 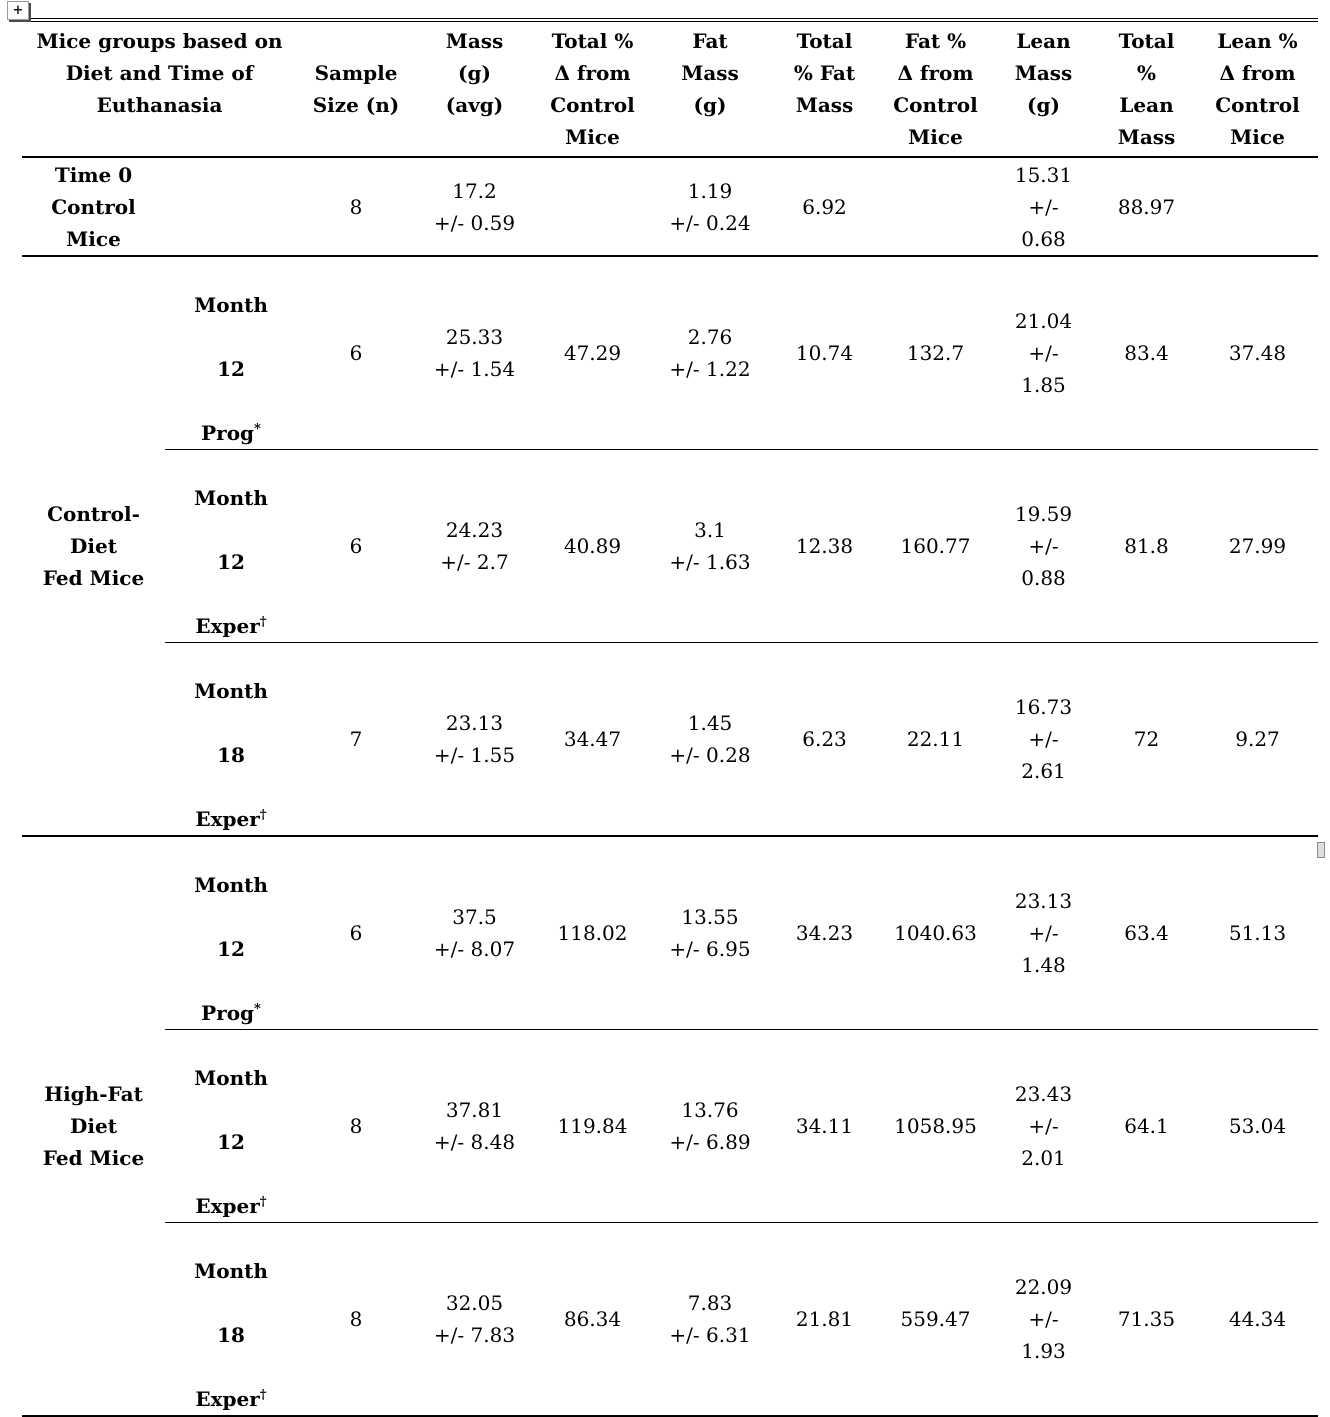 I want to click on col-header-lean-mass: Lean Mass (g), so click(x=1043, y=89).